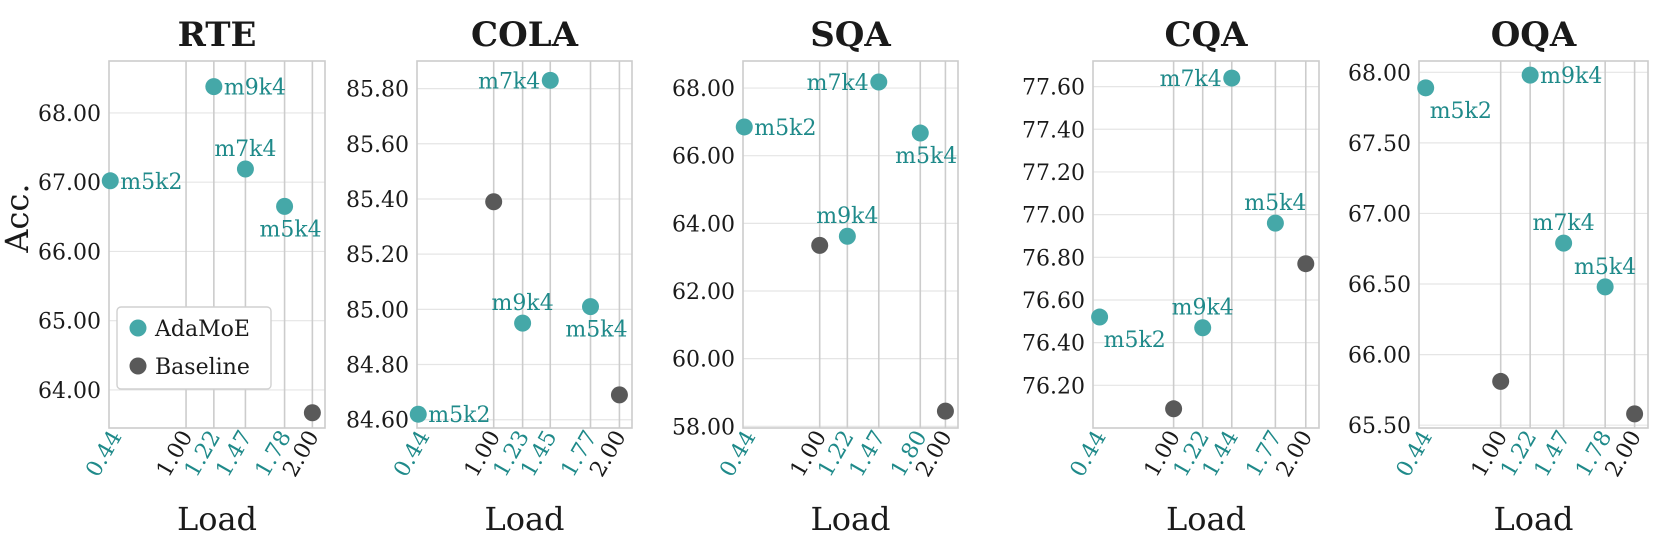 The width and height of the screenshot is (1660, 538). What do you see at coordinates (138, 328) in the screenshot?
I see `legend-marker-adamoe` at bounding box center [138, 328].